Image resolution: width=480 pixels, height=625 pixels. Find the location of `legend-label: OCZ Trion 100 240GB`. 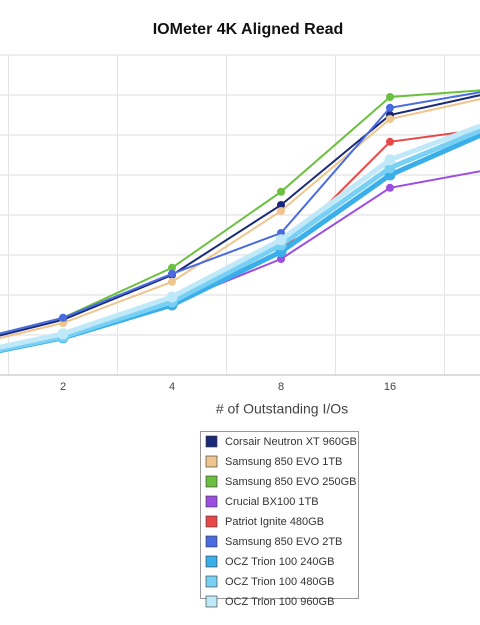

legend-label: OCZ Trion 100 240GB is located at coordinates (279, 562).